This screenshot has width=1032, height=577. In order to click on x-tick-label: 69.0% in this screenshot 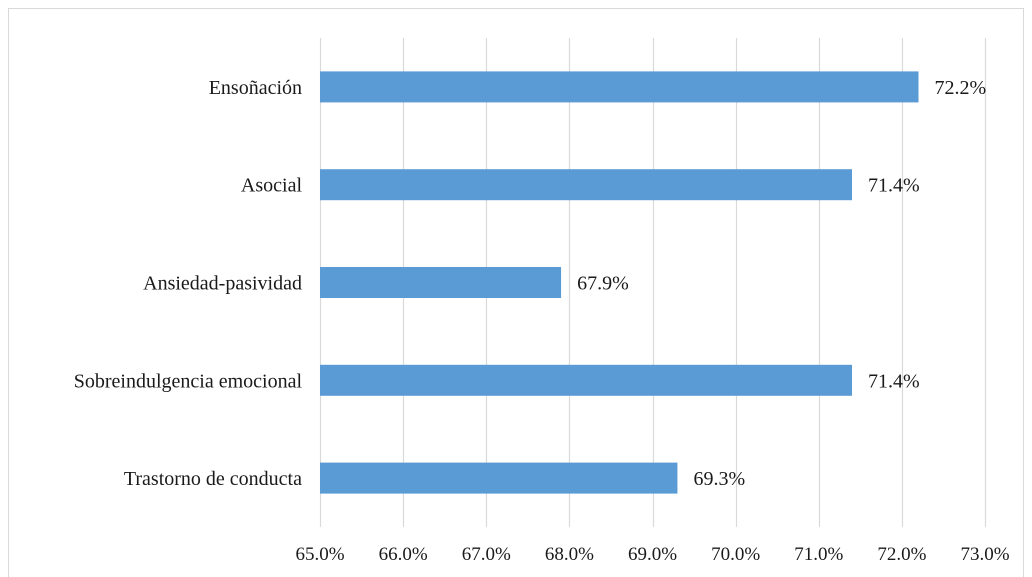, I will do `click(652, 554)`.